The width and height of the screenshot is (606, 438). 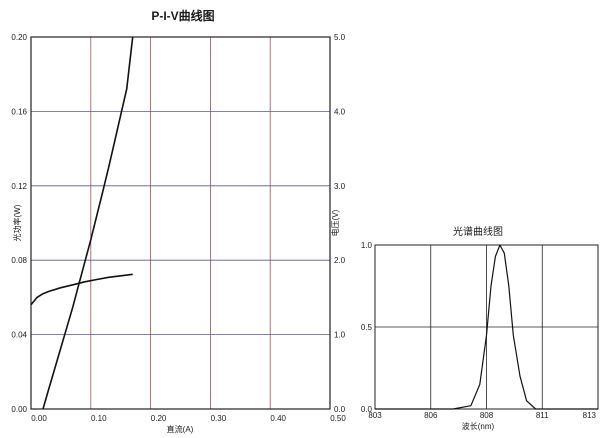 What do you see at coordinates (19, 409) in the screenshot?
I see `piv-y-left-tick-label: 0.00` at bounding box center [19, 409].